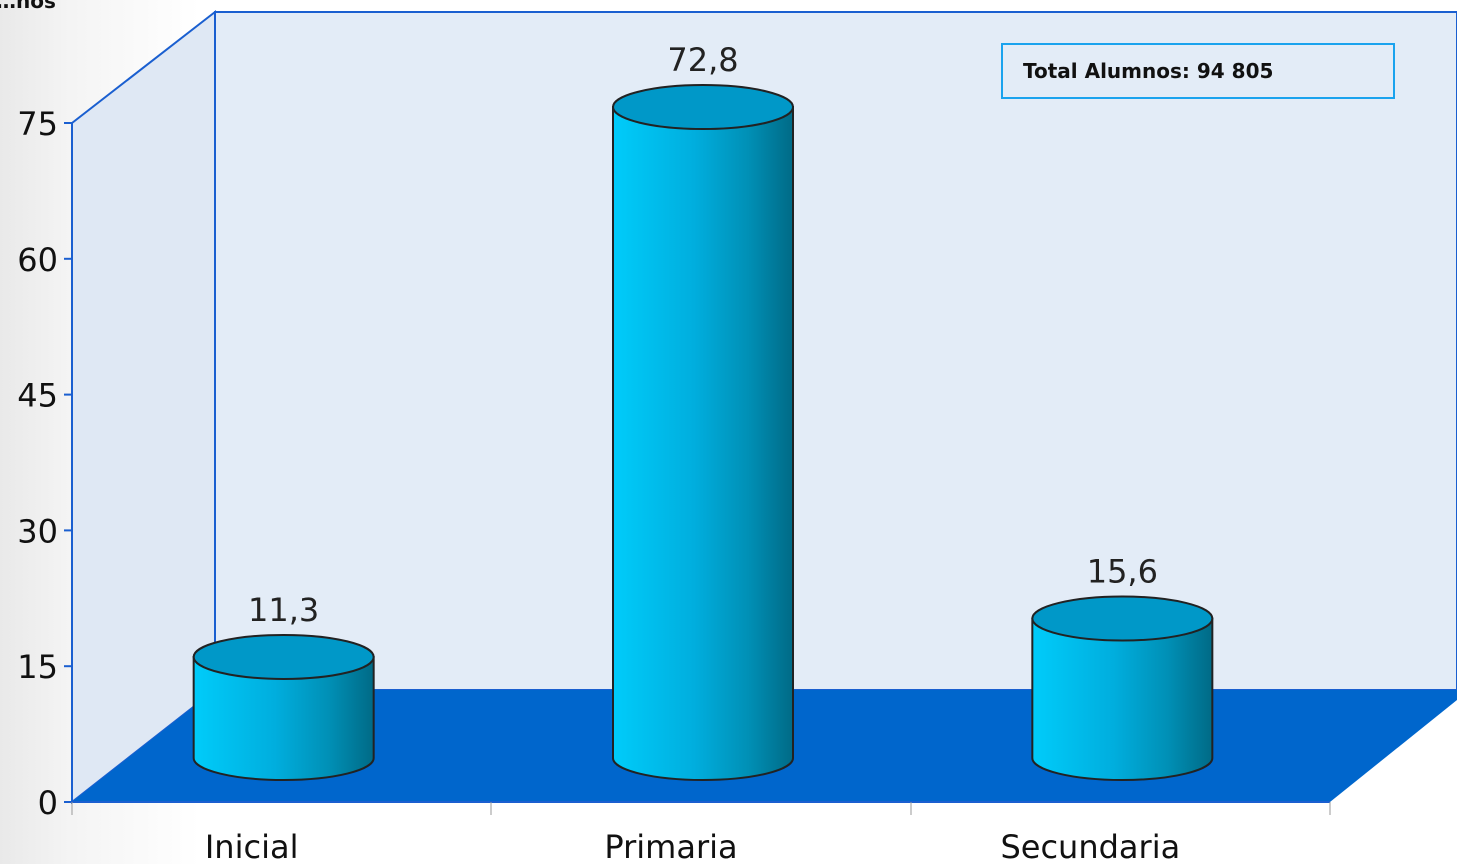 This screenshot has width=1457, height=864. What do you see at coordinates (1148, 71) in the screenshot?
I see `total-students-text: Total Alumnos: 94 805` at bounding box center [1148, 71].